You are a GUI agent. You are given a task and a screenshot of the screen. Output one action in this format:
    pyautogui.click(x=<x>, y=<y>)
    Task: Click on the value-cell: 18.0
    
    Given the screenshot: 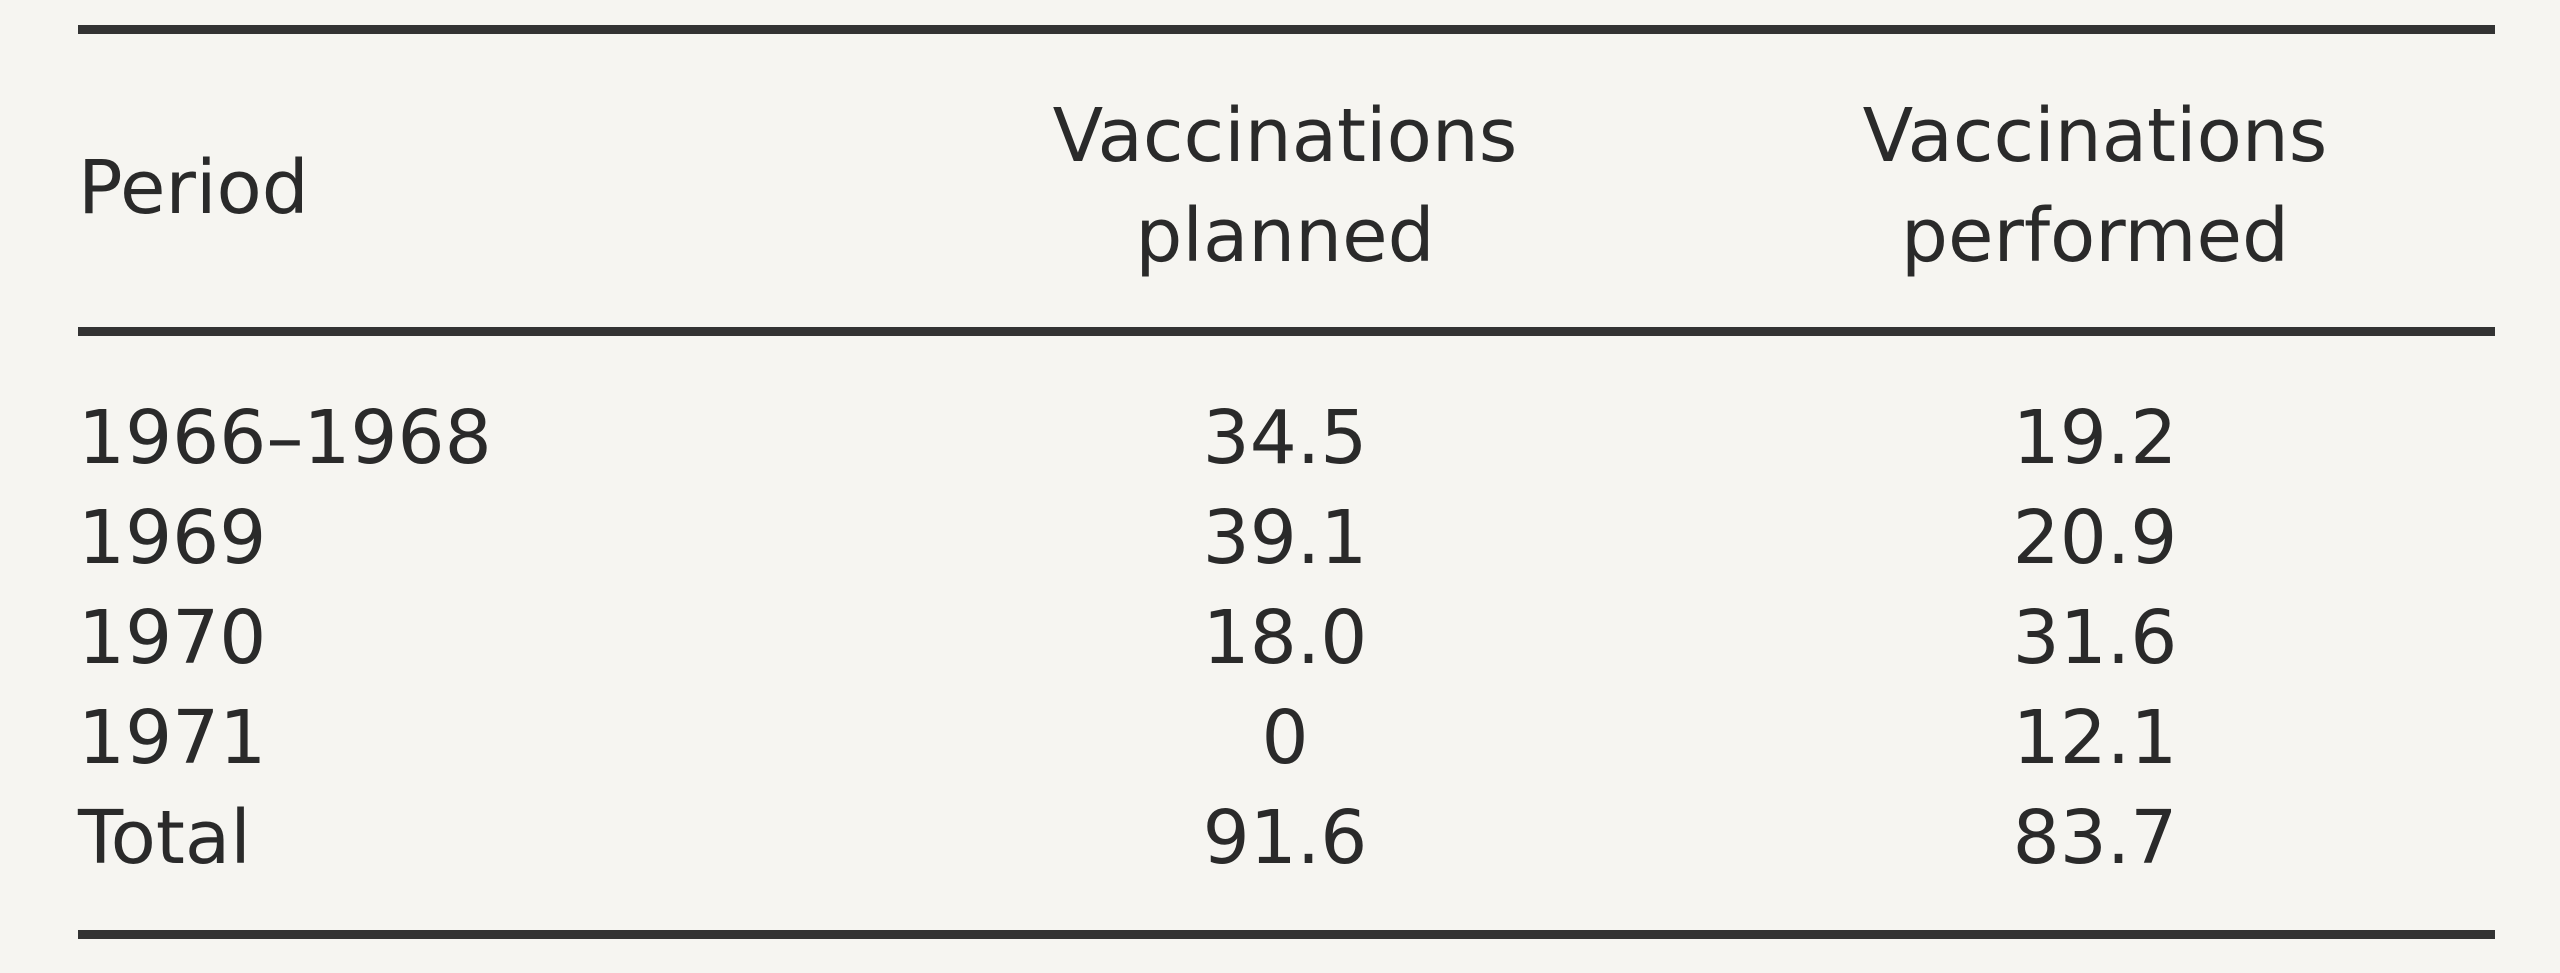 What is the action you would take?
    pyautogui.click(x=1285, y=638)
    